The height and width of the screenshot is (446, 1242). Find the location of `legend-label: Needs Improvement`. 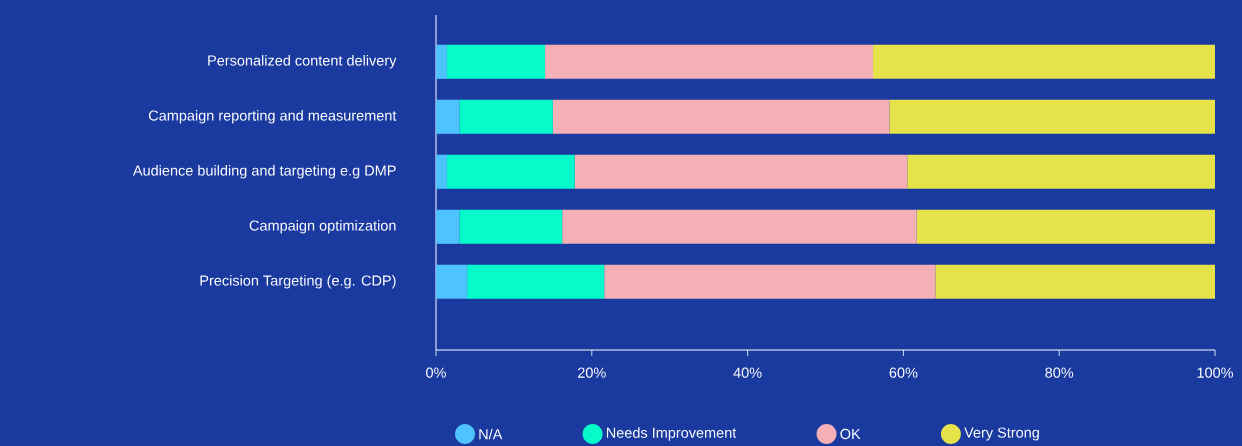

legend-label: Needs Improvement is located at coordinates (671, 434).